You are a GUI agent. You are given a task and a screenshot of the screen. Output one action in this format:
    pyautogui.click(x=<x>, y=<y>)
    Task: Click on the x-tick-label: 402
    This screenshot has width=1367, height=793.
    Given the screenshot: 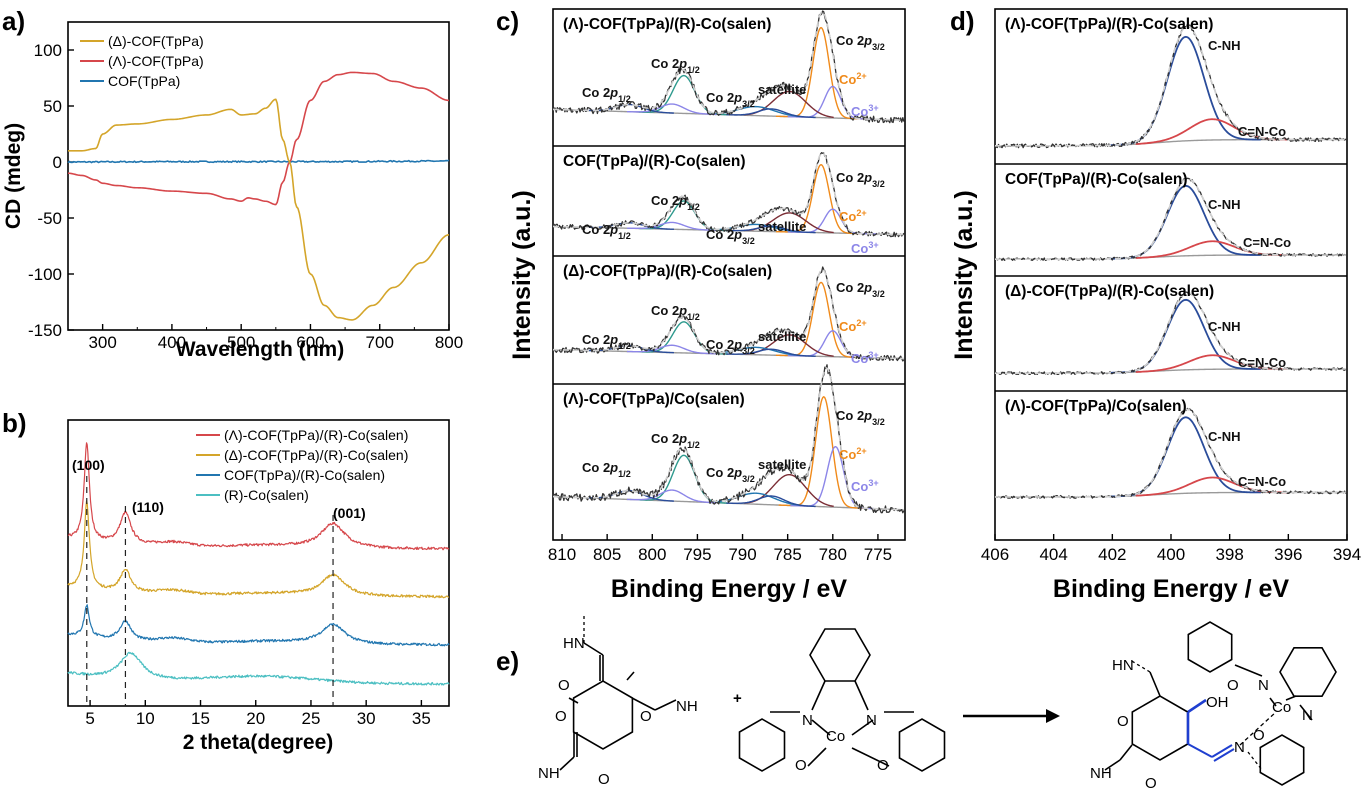 What is the action you would take?
    pyautogui.click(x=1112, y=554)
    